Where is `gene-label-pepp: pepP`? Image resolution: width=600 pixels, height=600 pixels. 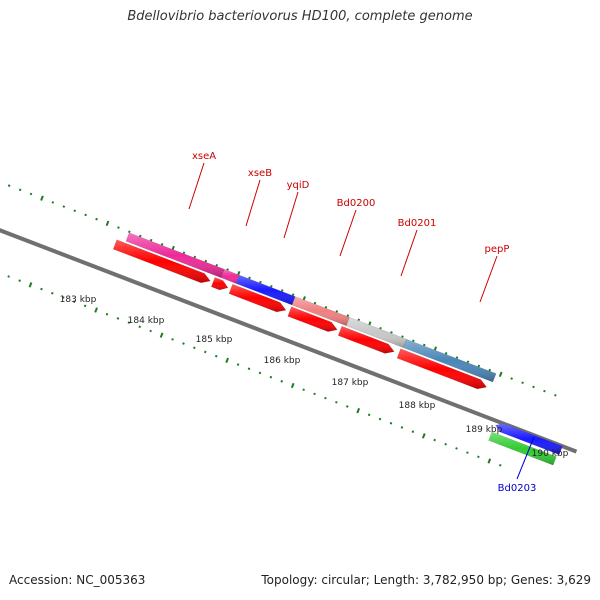 gene-label-pepp: pepP is located at coordinates (497, 249).